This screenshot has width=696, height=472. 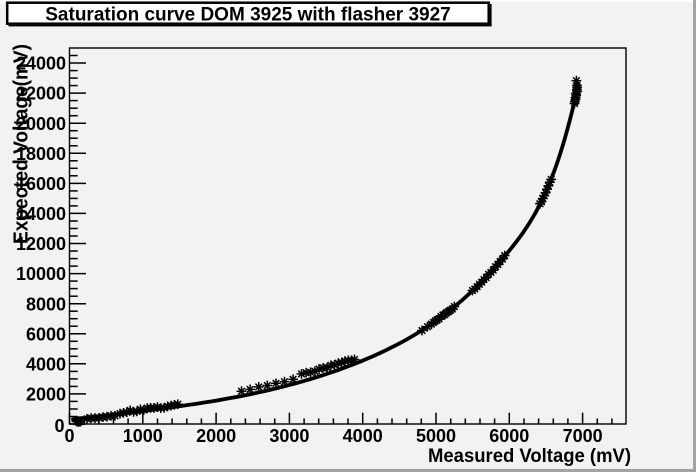 I want to click on svg-text: 12000, so click(x=41, y=244).